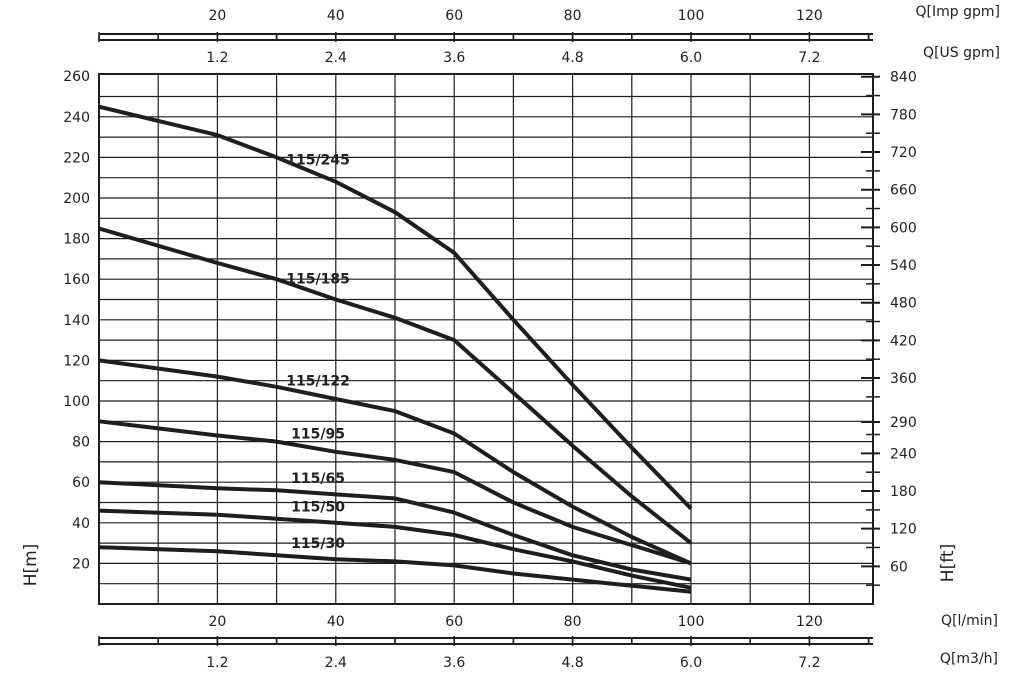 The height and width of the screenshot is (678, 1024). What do you see at coordinates (318, 381) in the screenshot?
I see `curve-label-115-122: 115/122` at bounding box center [318, 381].